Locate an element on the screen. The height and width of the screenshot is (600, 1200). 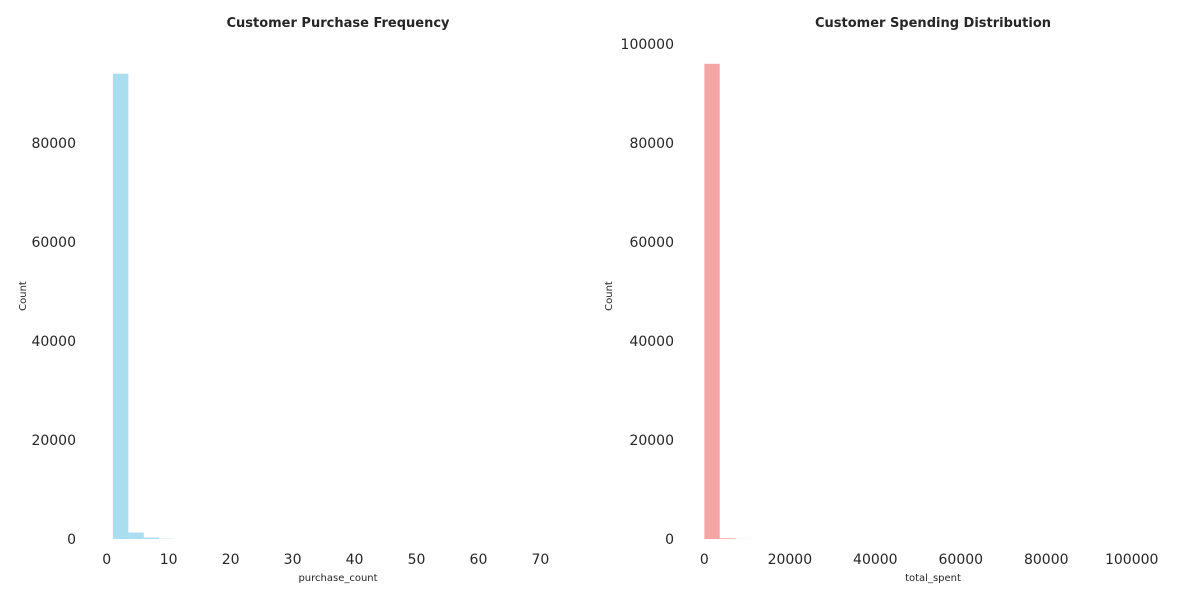
y-tick-label: 100000 is located at coordinates (647, 45).